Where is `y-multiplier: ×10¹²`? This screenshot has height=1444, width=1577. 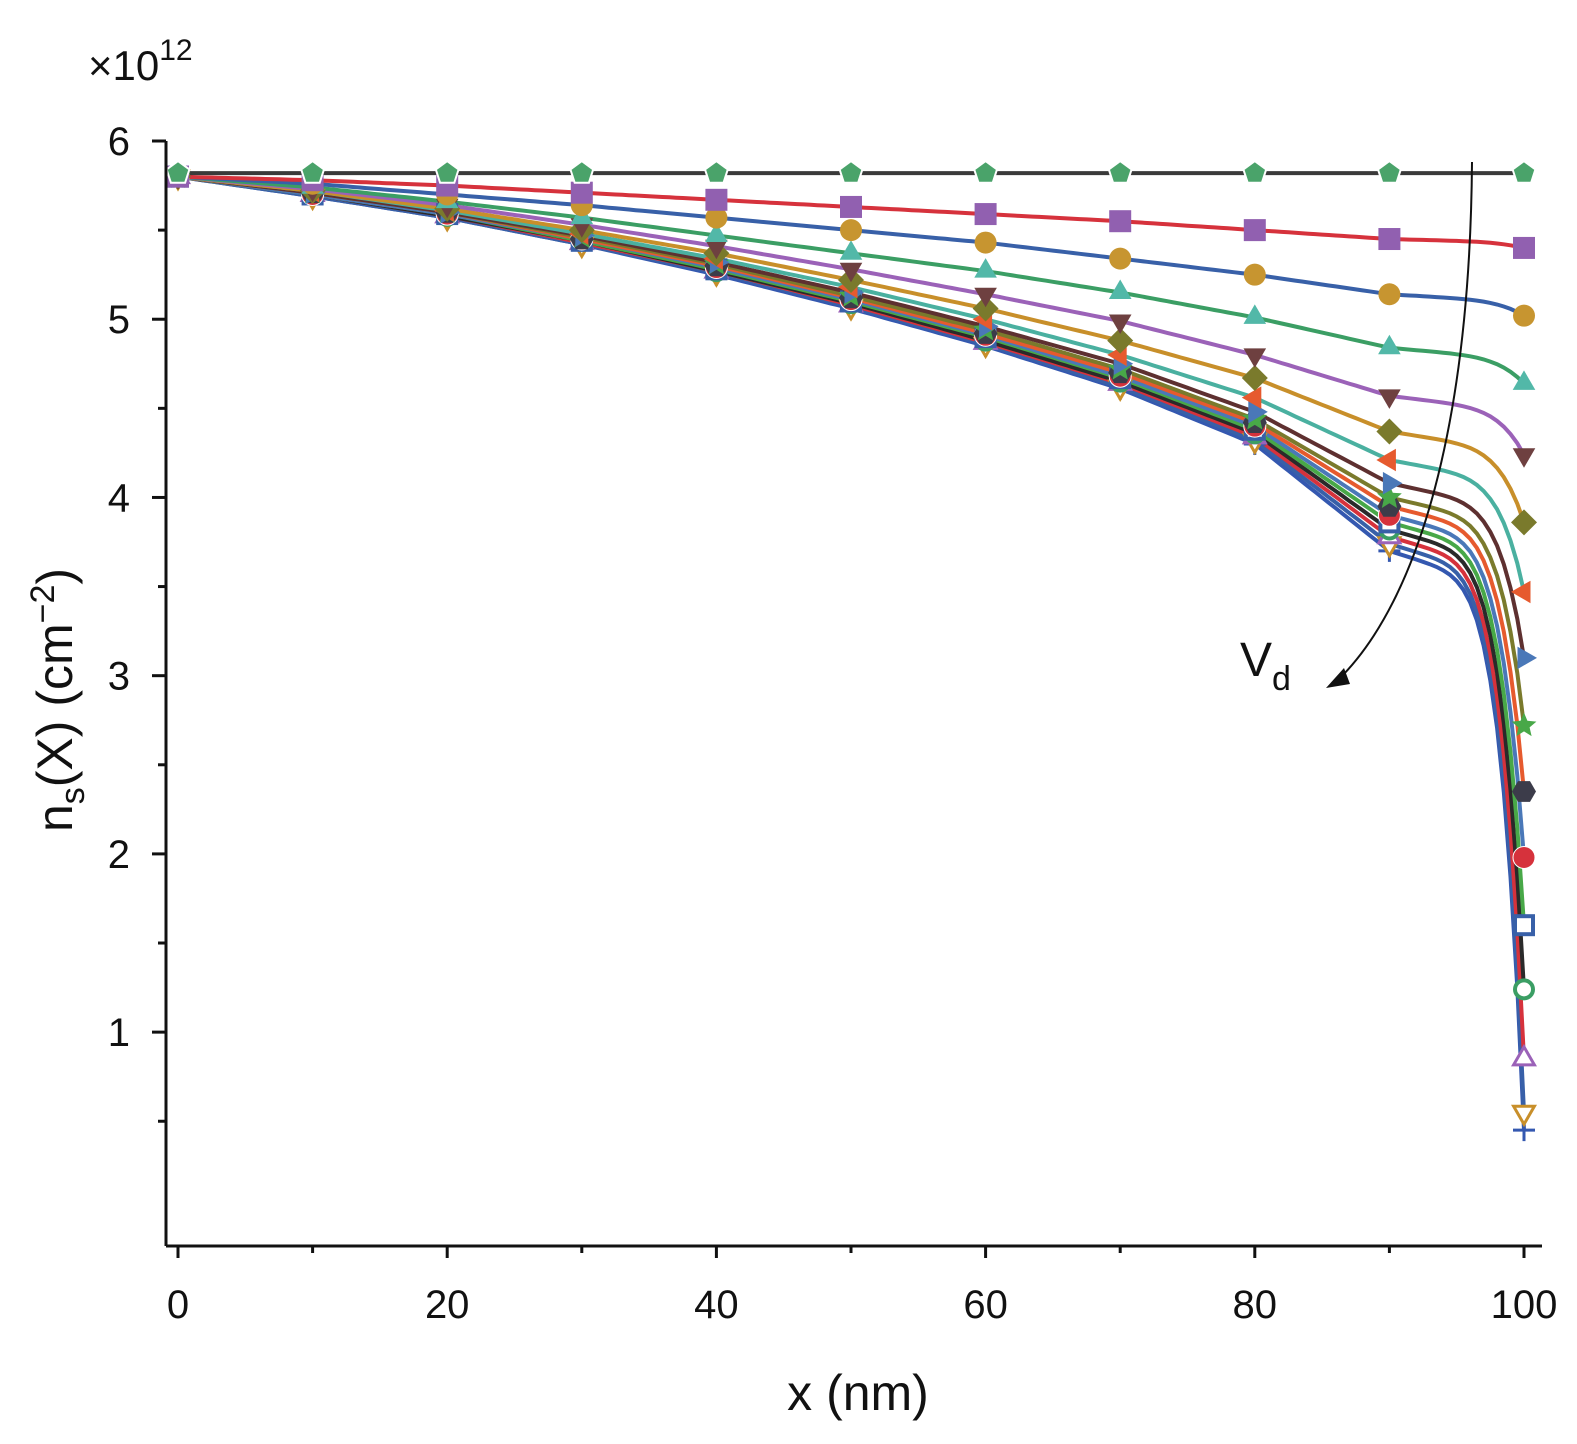 y-multiplier: ×10¹² is located at coordinates (140, 61).